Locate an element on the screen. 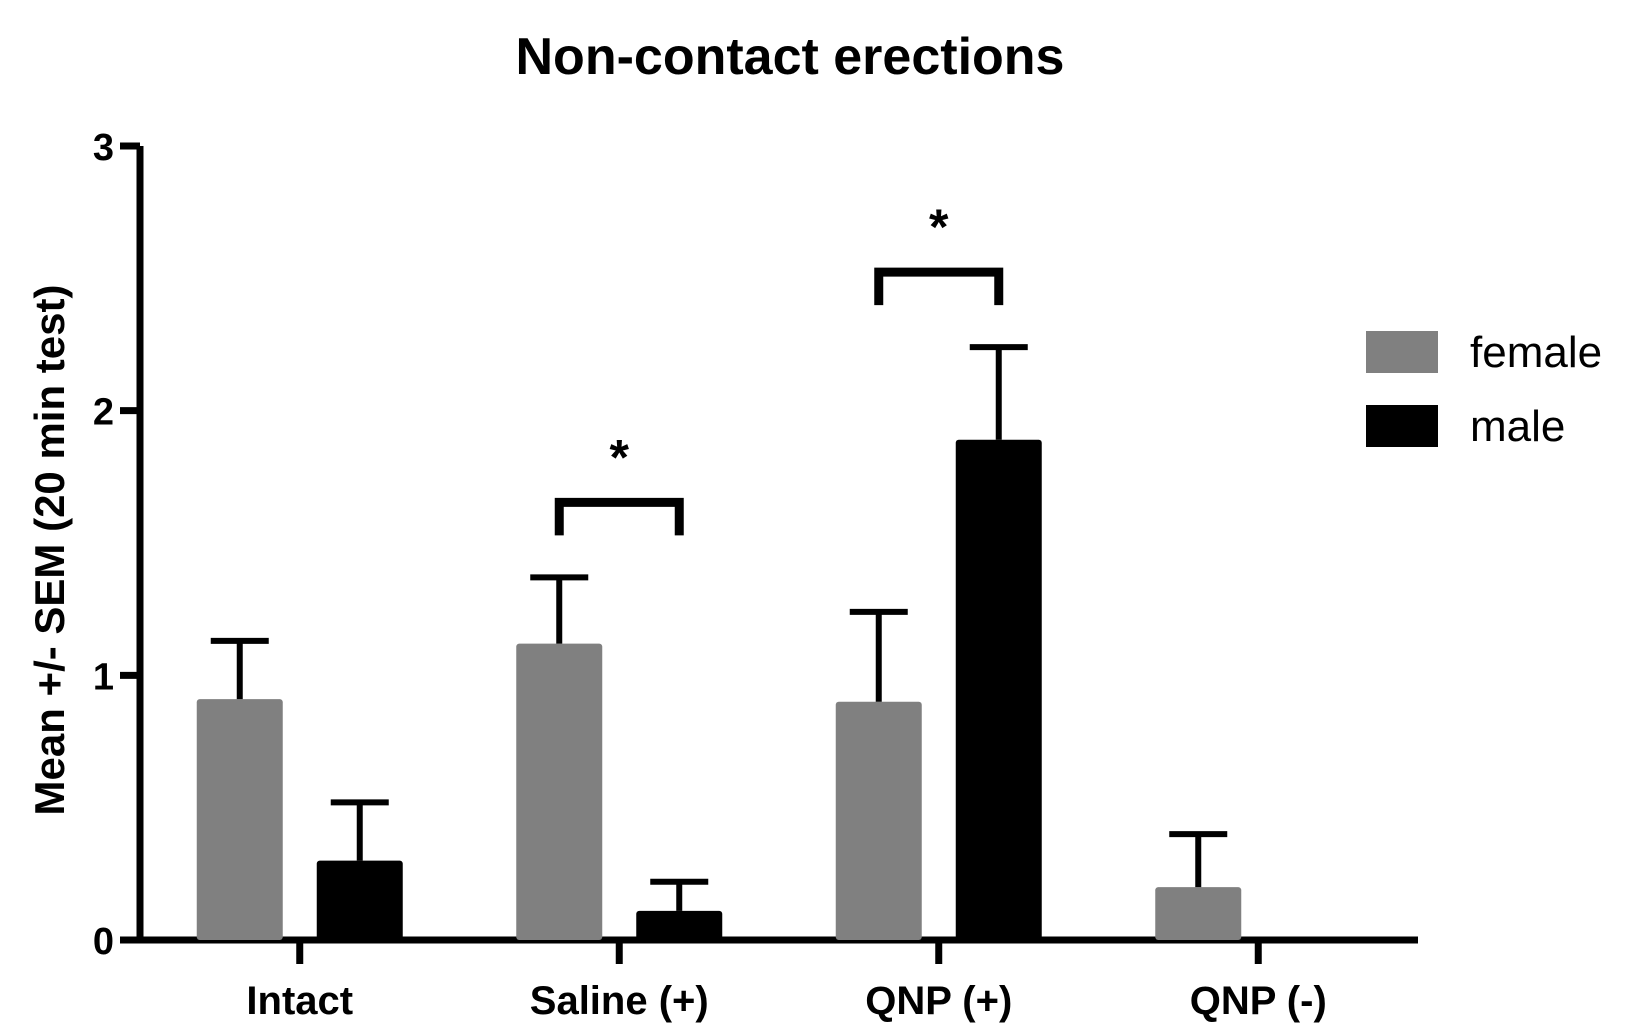 Image resolution: width=1630 pixels, height=1030 pixels. y-tick-label: 2 is located at coordinates (103, 413).